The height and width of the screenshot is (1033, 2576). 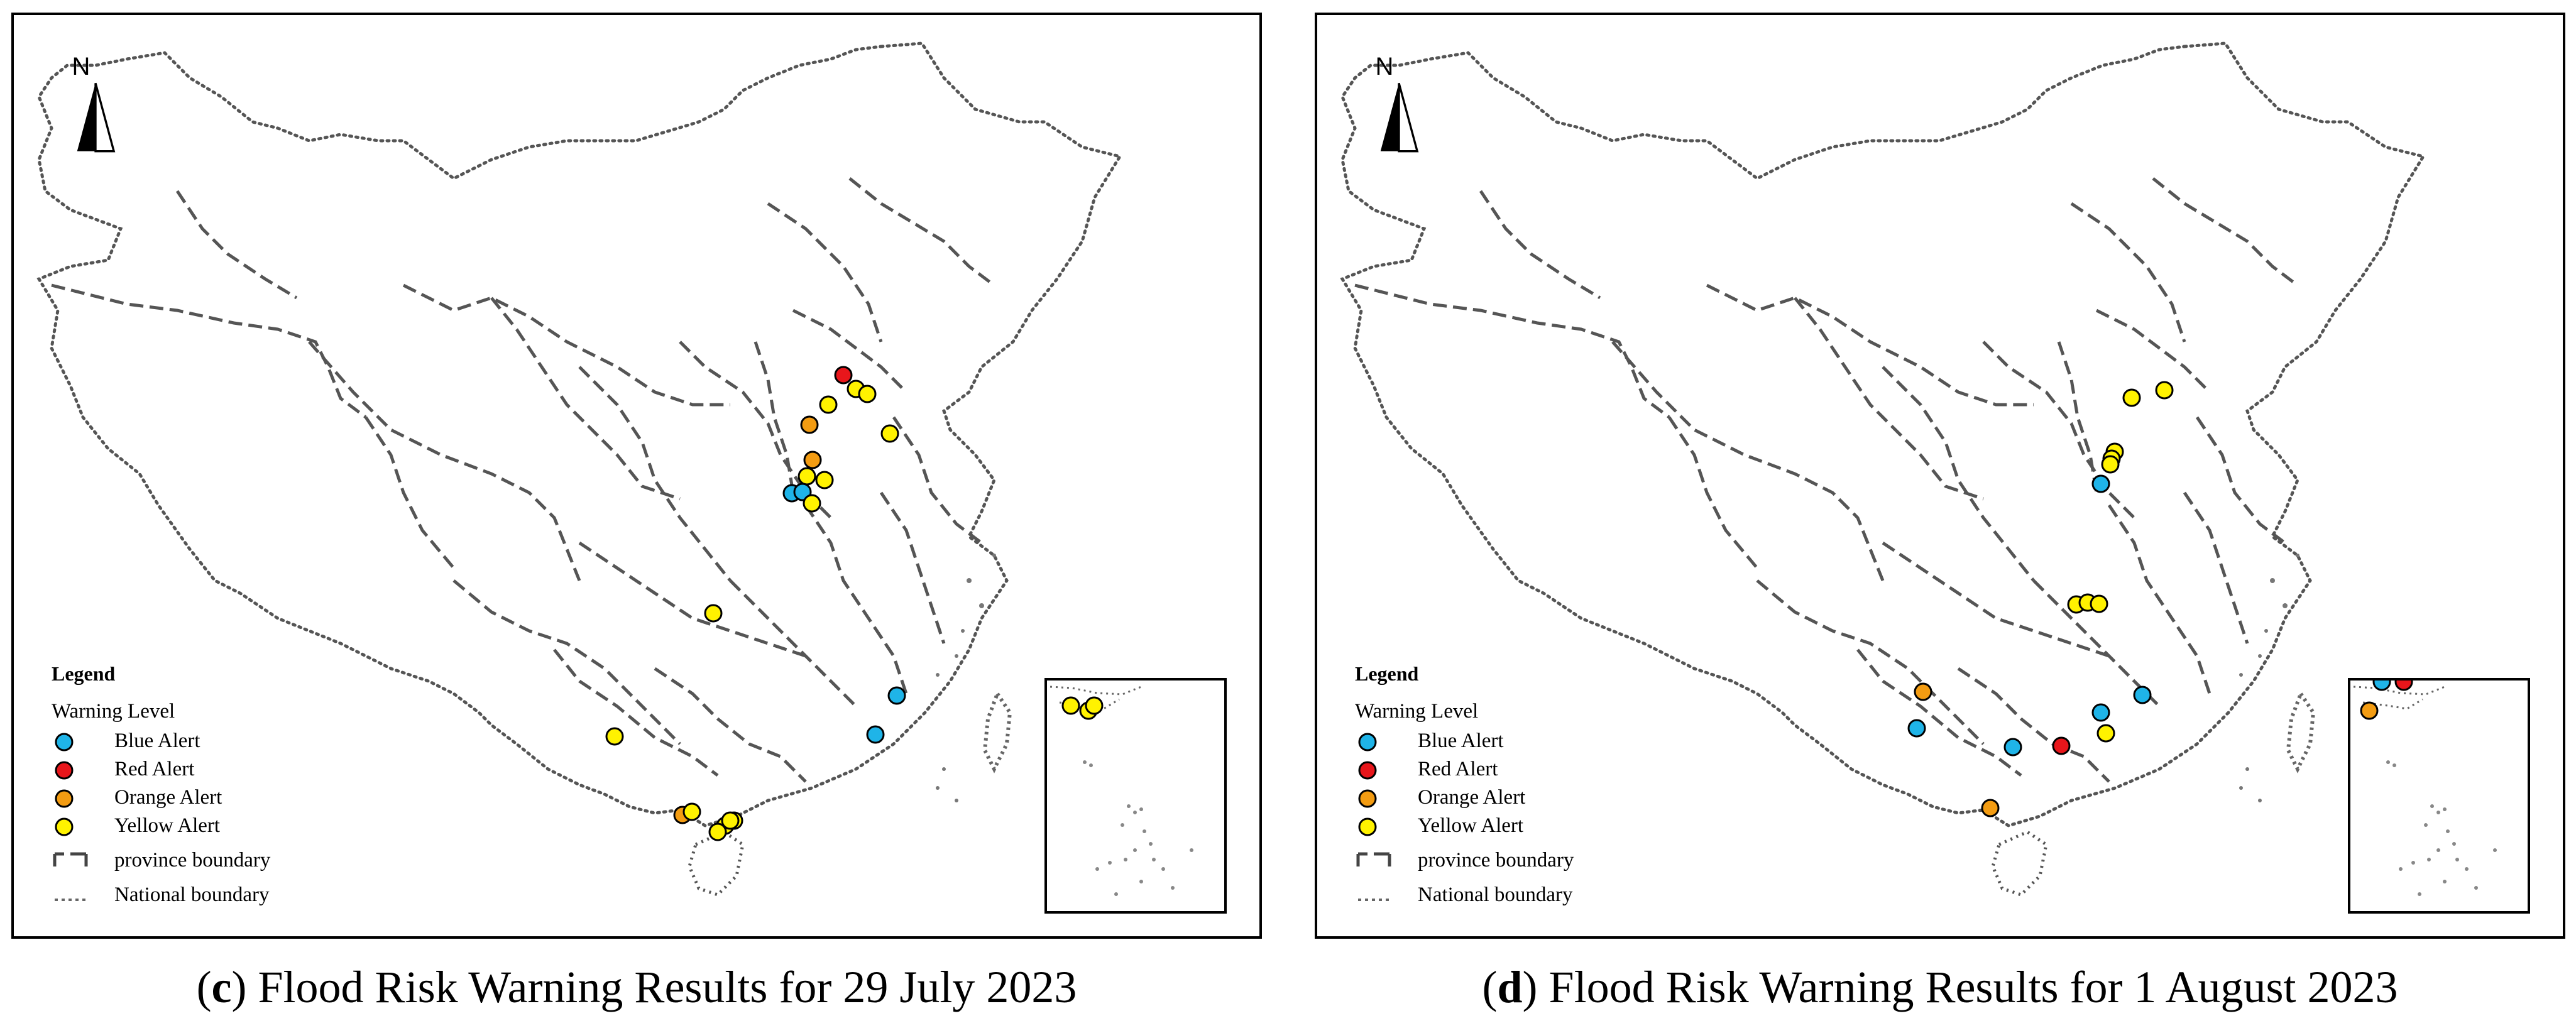 I want to click on caption-letter: c, so click(x=221, y=987).